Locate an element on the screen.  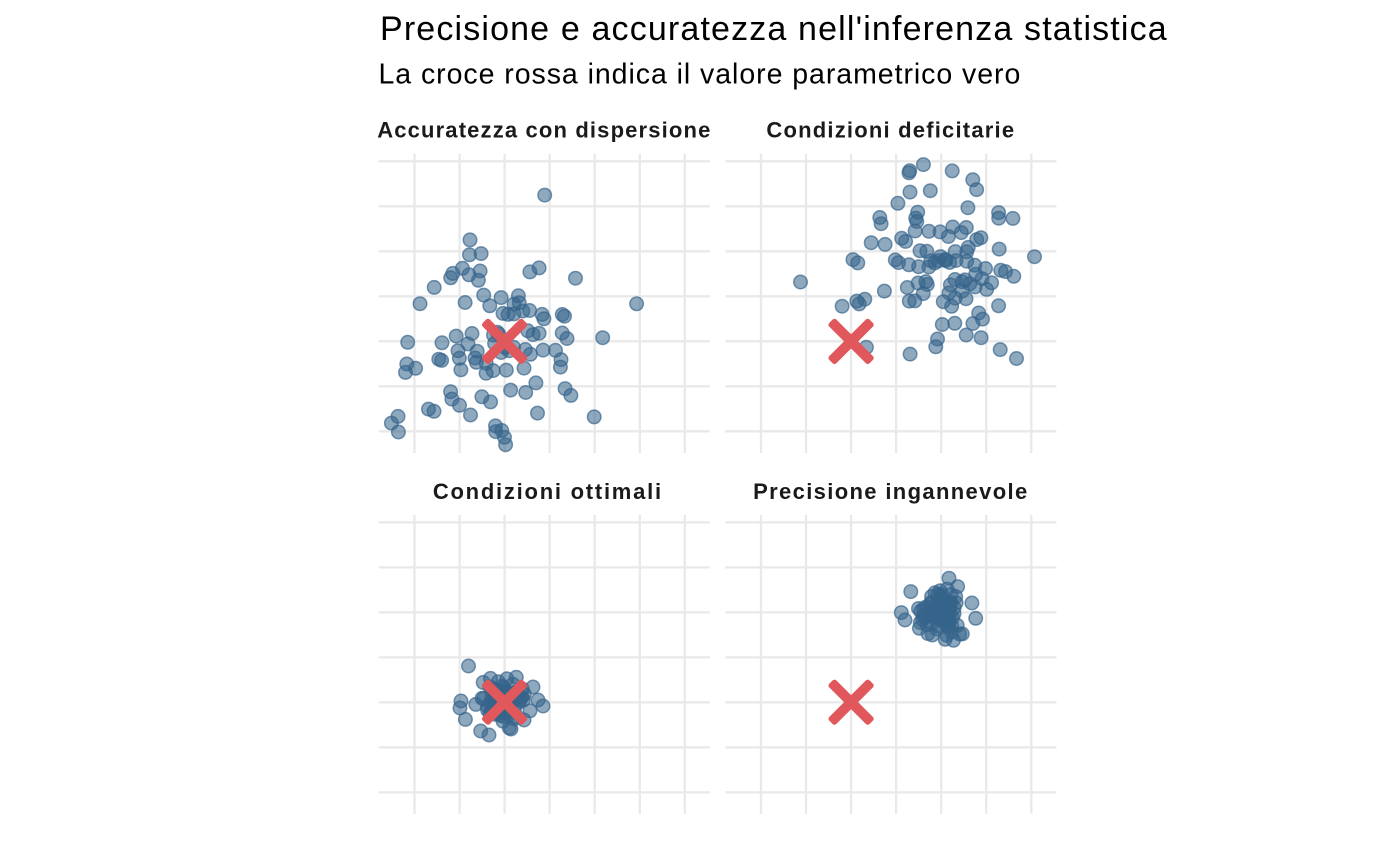
svg-text: Accuratezza con dispersione is located at coordinates (544, 130).